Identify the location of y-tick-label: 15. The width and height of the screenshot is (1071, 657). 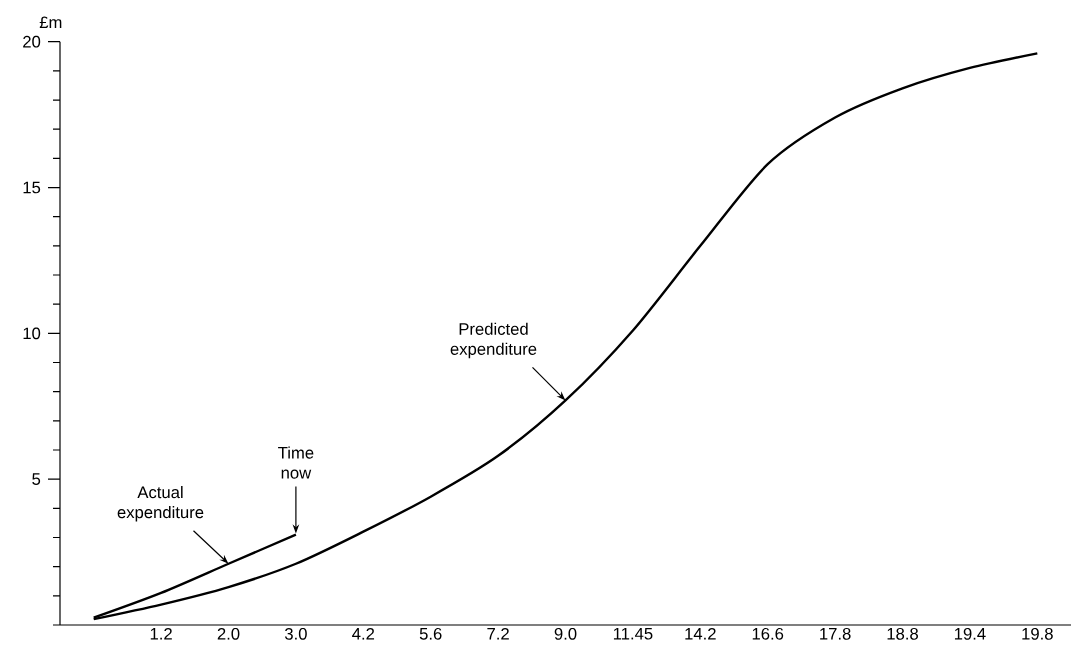
(32, 187).